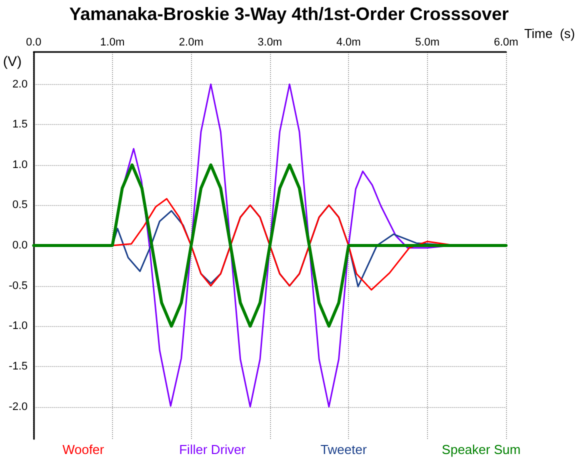 This screenshot has height=465, width=578. Describe the element at coordinates (191, 42) in the screenshot. I see `x-tick-label: 2.0m` at that location.